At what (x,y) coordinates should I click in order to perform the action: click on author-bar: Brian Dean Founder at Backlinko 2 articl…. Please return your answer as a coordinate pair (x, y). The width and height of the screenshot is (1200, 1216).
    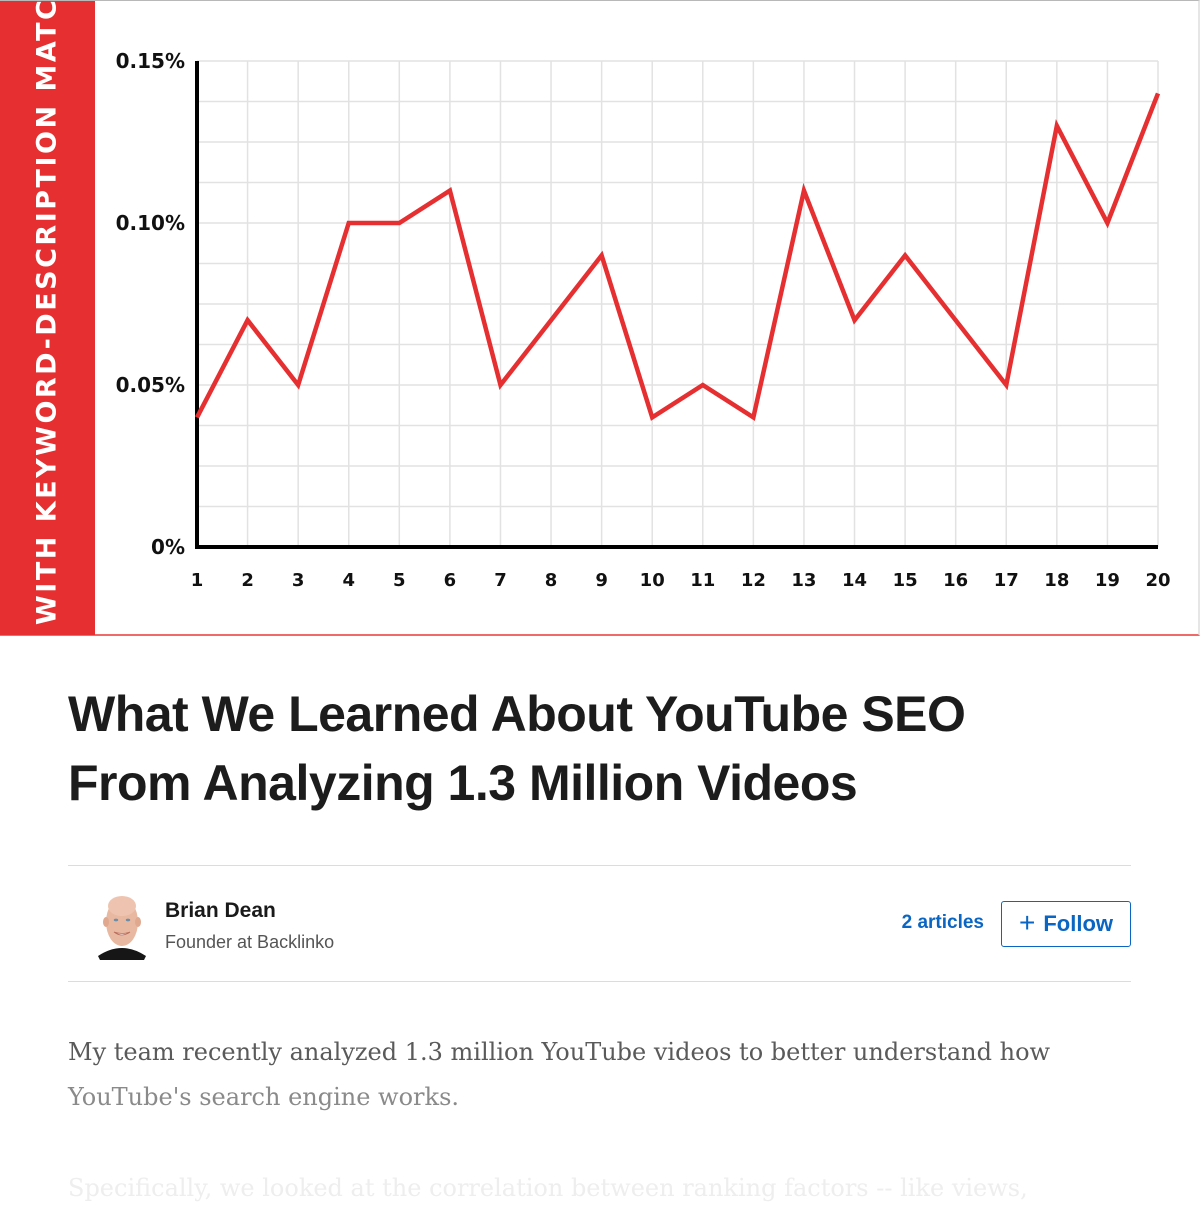
    Looking at the image, I should click on (599, 923).